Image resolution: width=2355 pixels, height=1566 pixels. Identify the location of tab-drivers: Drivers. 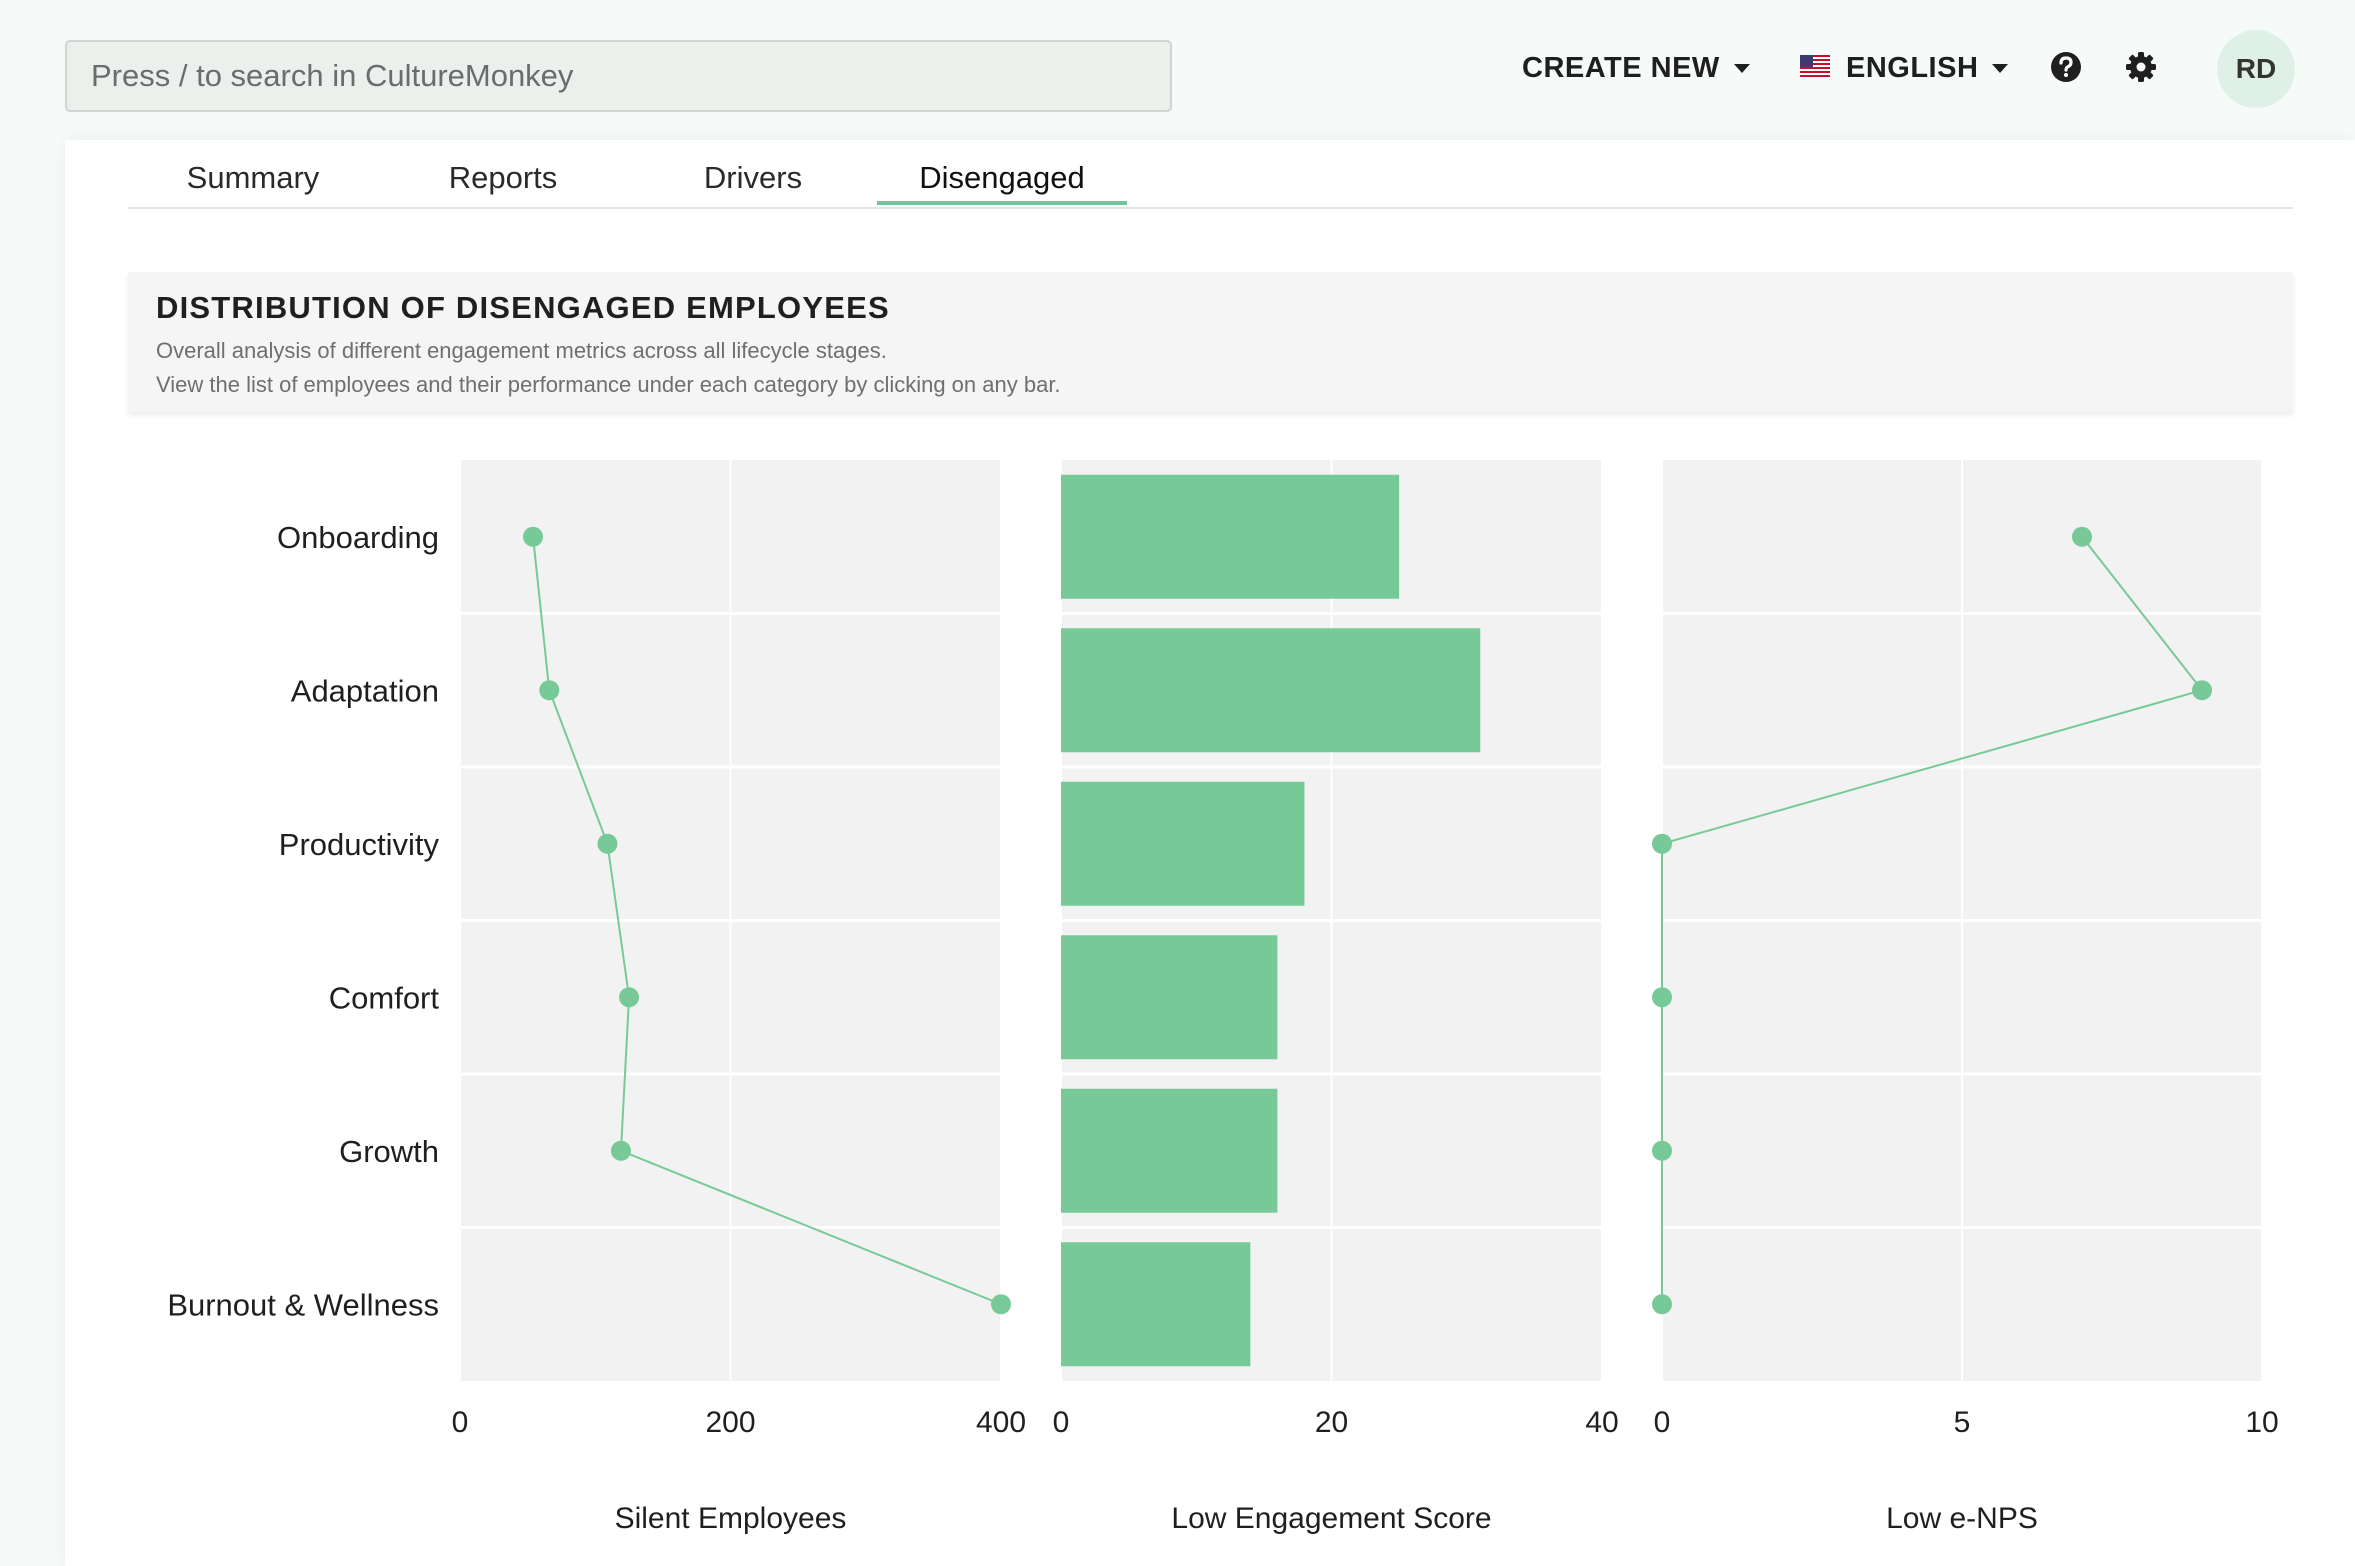
(753, 182).